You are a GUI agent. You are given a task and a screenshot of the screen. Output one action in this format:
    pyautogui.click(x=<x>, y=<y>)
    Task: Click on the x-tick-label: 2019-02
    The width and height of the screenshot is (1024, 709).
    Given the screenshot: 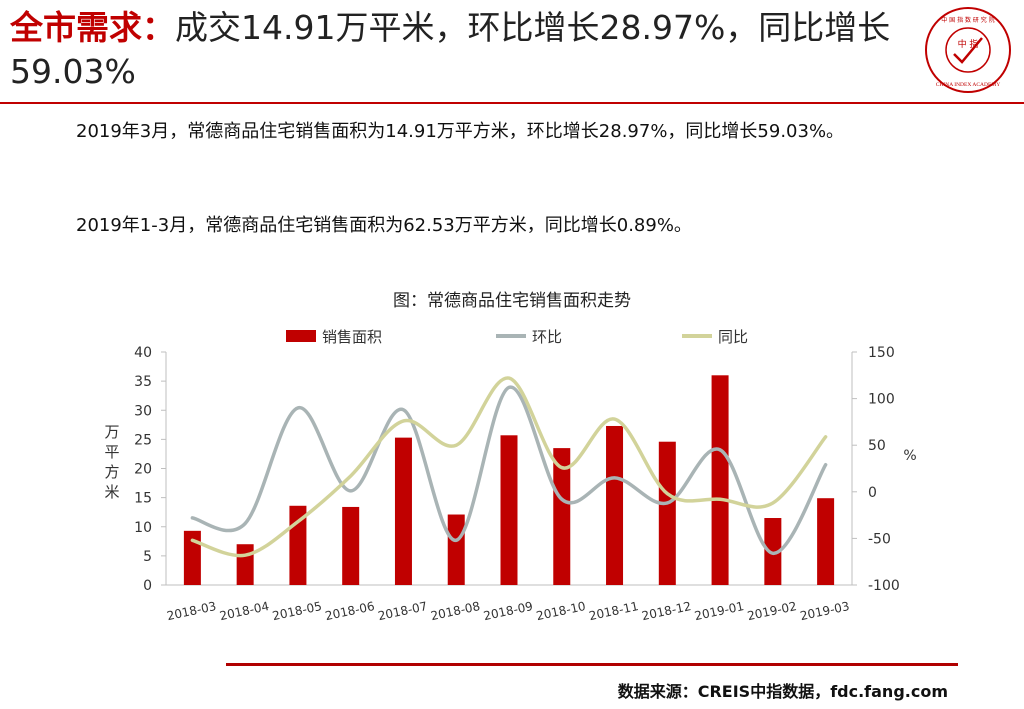 What is the action you would take?
    pyautogui.click(x=772, y=611)
    